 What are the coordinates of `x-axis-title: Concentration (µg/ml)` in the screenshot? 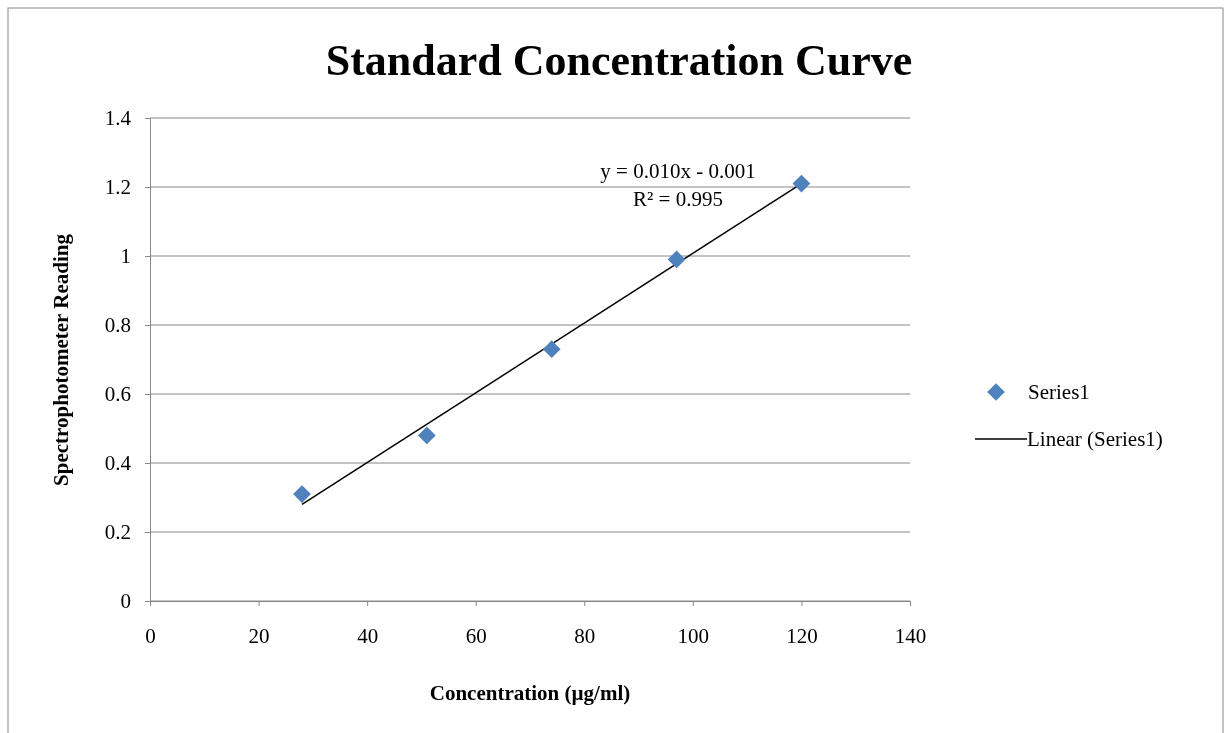 It's located at (530, 693).